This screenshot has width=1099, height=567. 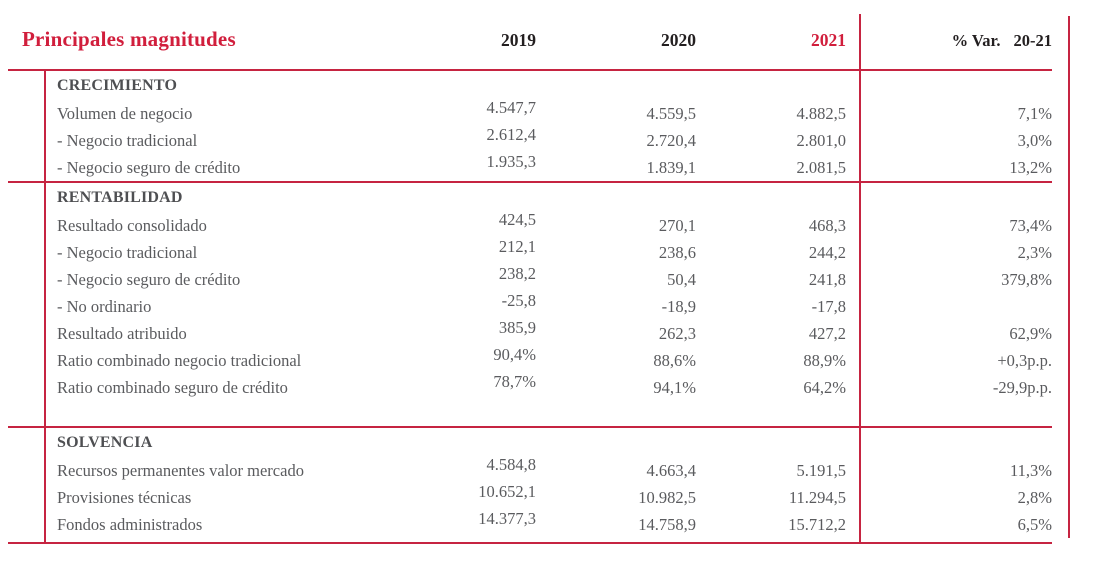 I want to click on value-variation: -29,9p.p., so click(x=1022, y=387).